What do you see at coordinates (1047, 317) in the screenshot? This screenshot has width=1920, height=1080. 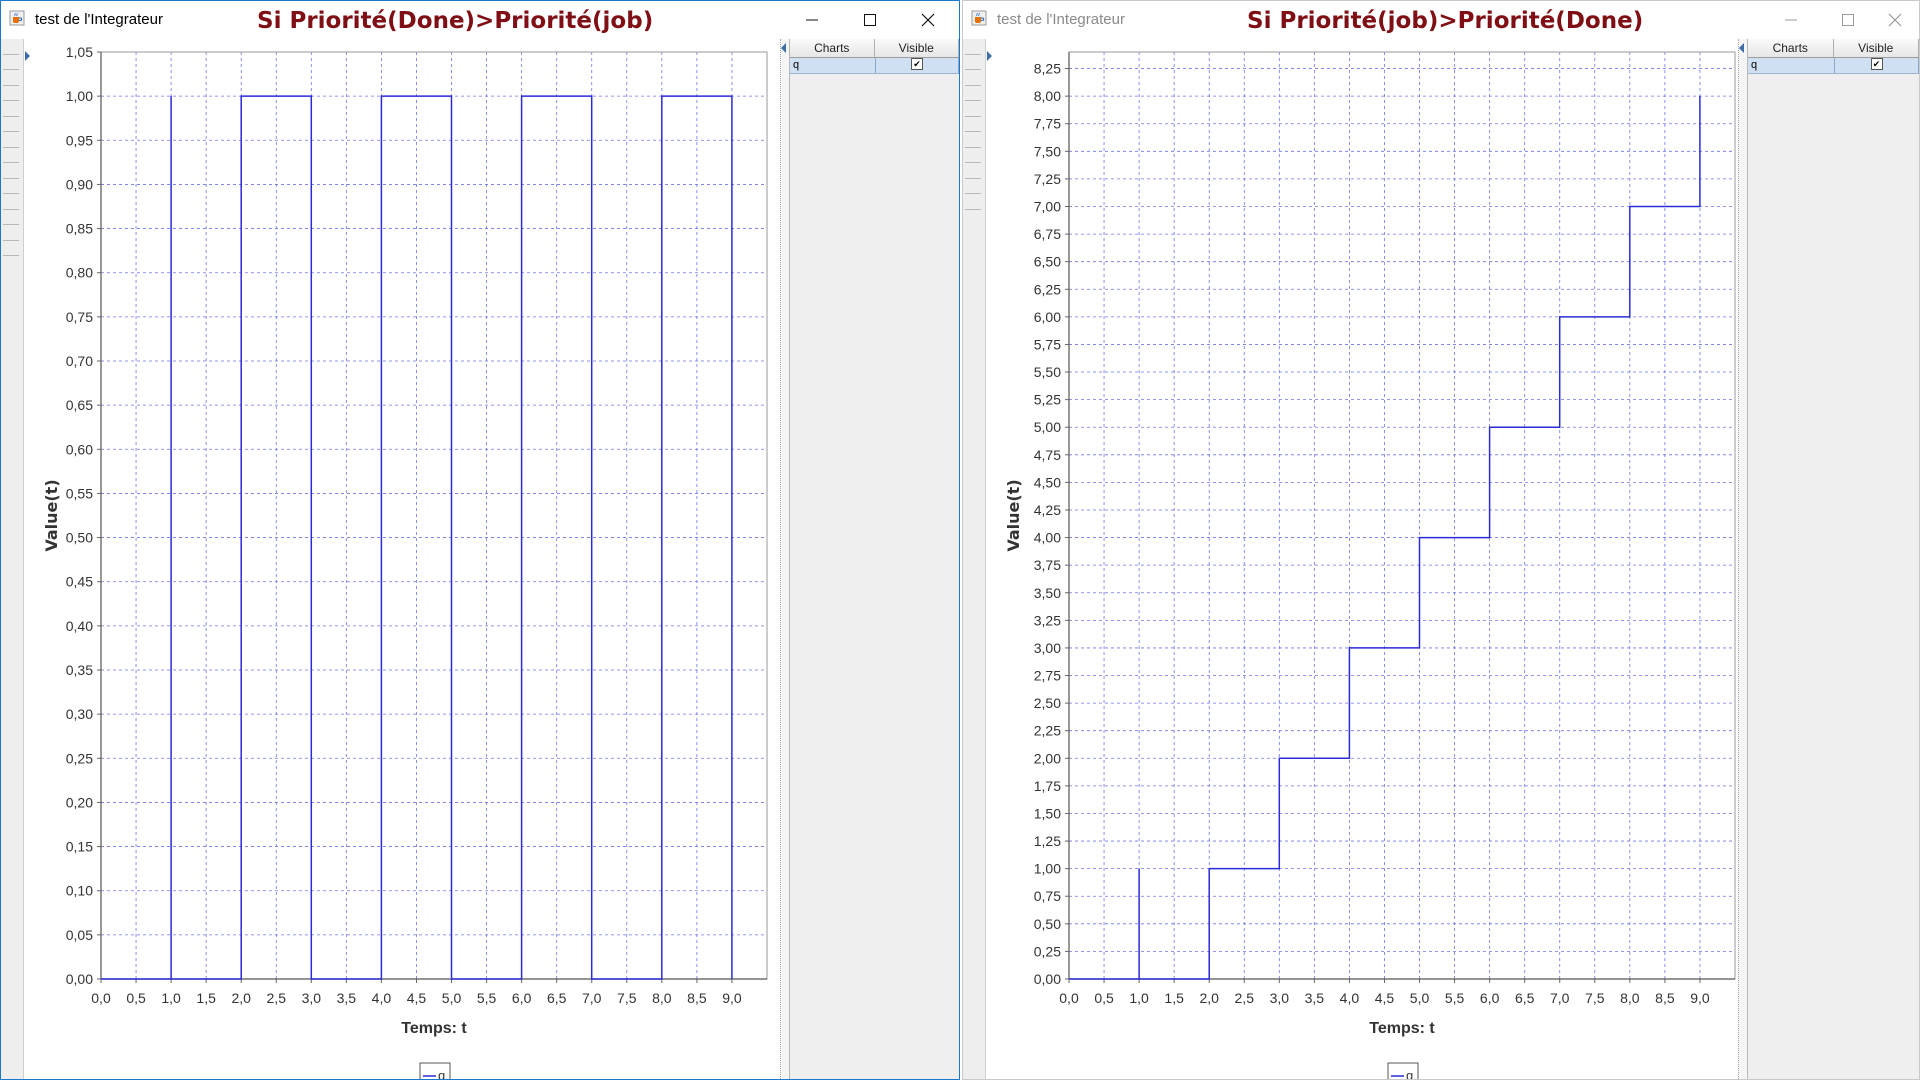 I see `y-tick-label: 6,00` at bounding box center [1047, 317].